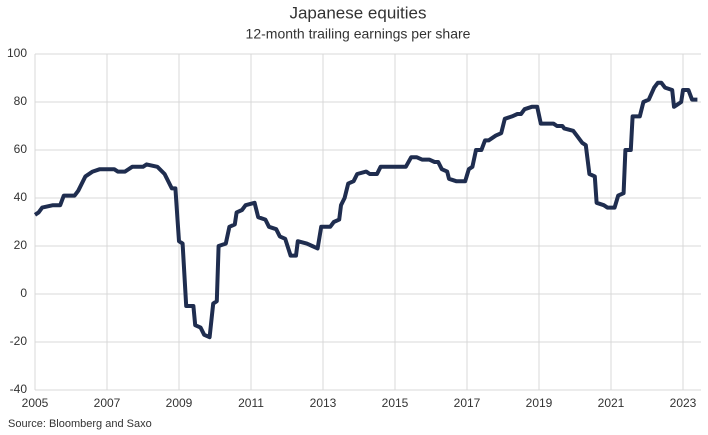  What do you see at coordinates (107, 403) in the screenshot?
I see `x-tick-label: 2007` at bounding box center [107, 403].